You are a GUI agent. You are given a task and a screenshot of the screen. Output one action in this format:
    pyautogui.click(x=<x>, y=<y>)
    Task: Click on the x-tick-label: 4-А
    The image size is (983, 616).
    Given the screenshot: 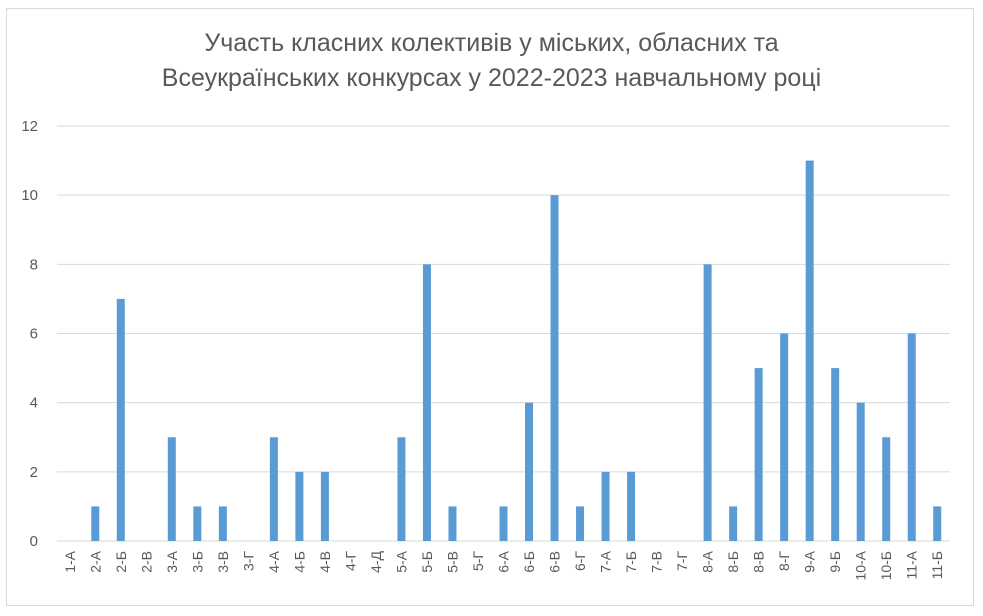 What is the action you would take?
    pyautogui.click(x=274, y=561)
    